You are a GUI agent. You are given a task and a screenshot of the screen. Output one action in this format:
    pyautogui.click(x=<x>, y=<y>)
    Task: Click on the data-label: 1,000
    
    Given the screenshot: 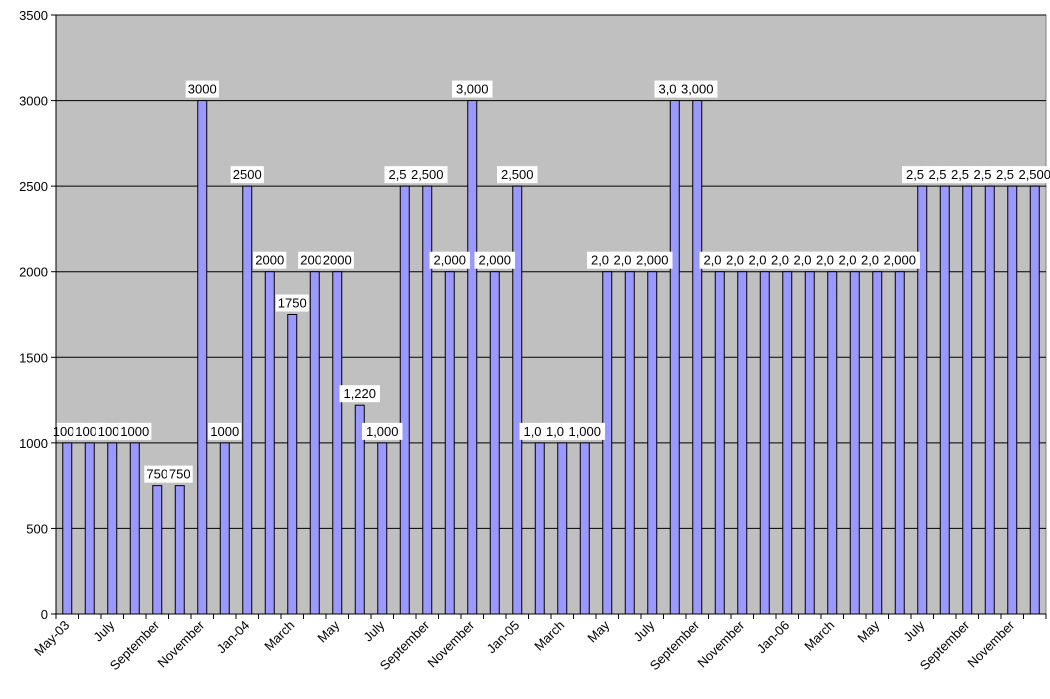 What is the action you would take?
    pyautogui.click(x=382, y=431)
    